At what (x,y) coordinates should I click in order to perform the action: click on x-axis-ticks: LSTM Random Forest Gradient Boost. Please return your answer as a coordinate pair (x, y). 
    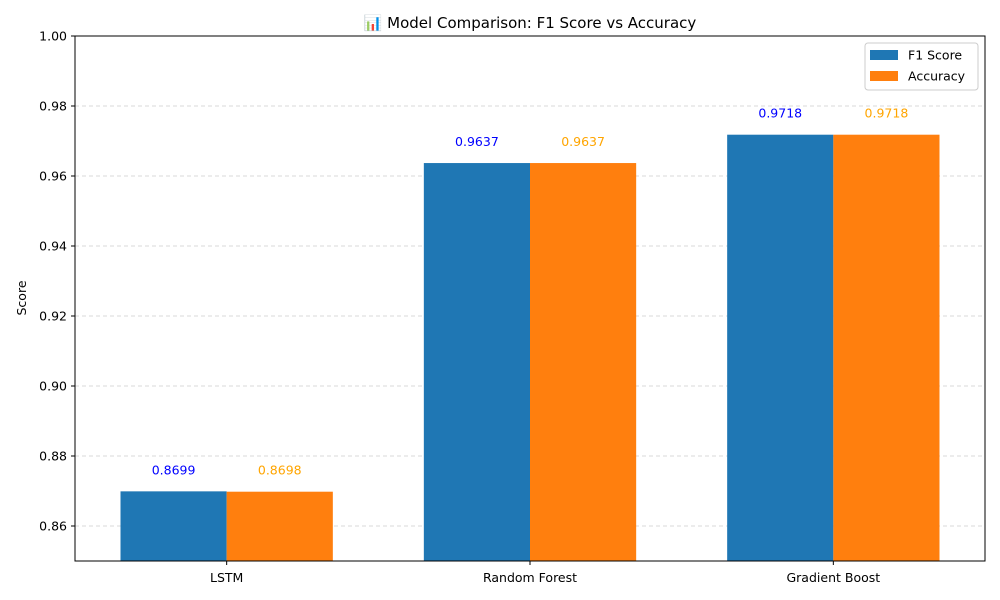
    Looking at the image, I should click on (545, 573).